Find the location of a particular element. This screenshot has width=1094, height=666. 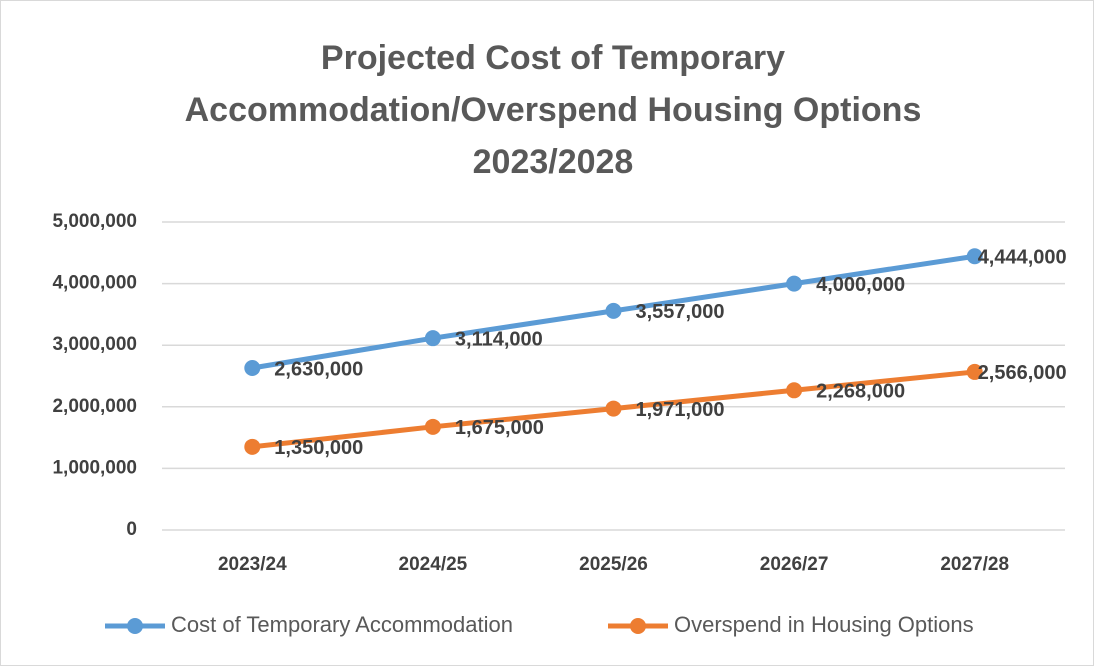

data-label: 3,557,000 is located at coordinates (680, 312).